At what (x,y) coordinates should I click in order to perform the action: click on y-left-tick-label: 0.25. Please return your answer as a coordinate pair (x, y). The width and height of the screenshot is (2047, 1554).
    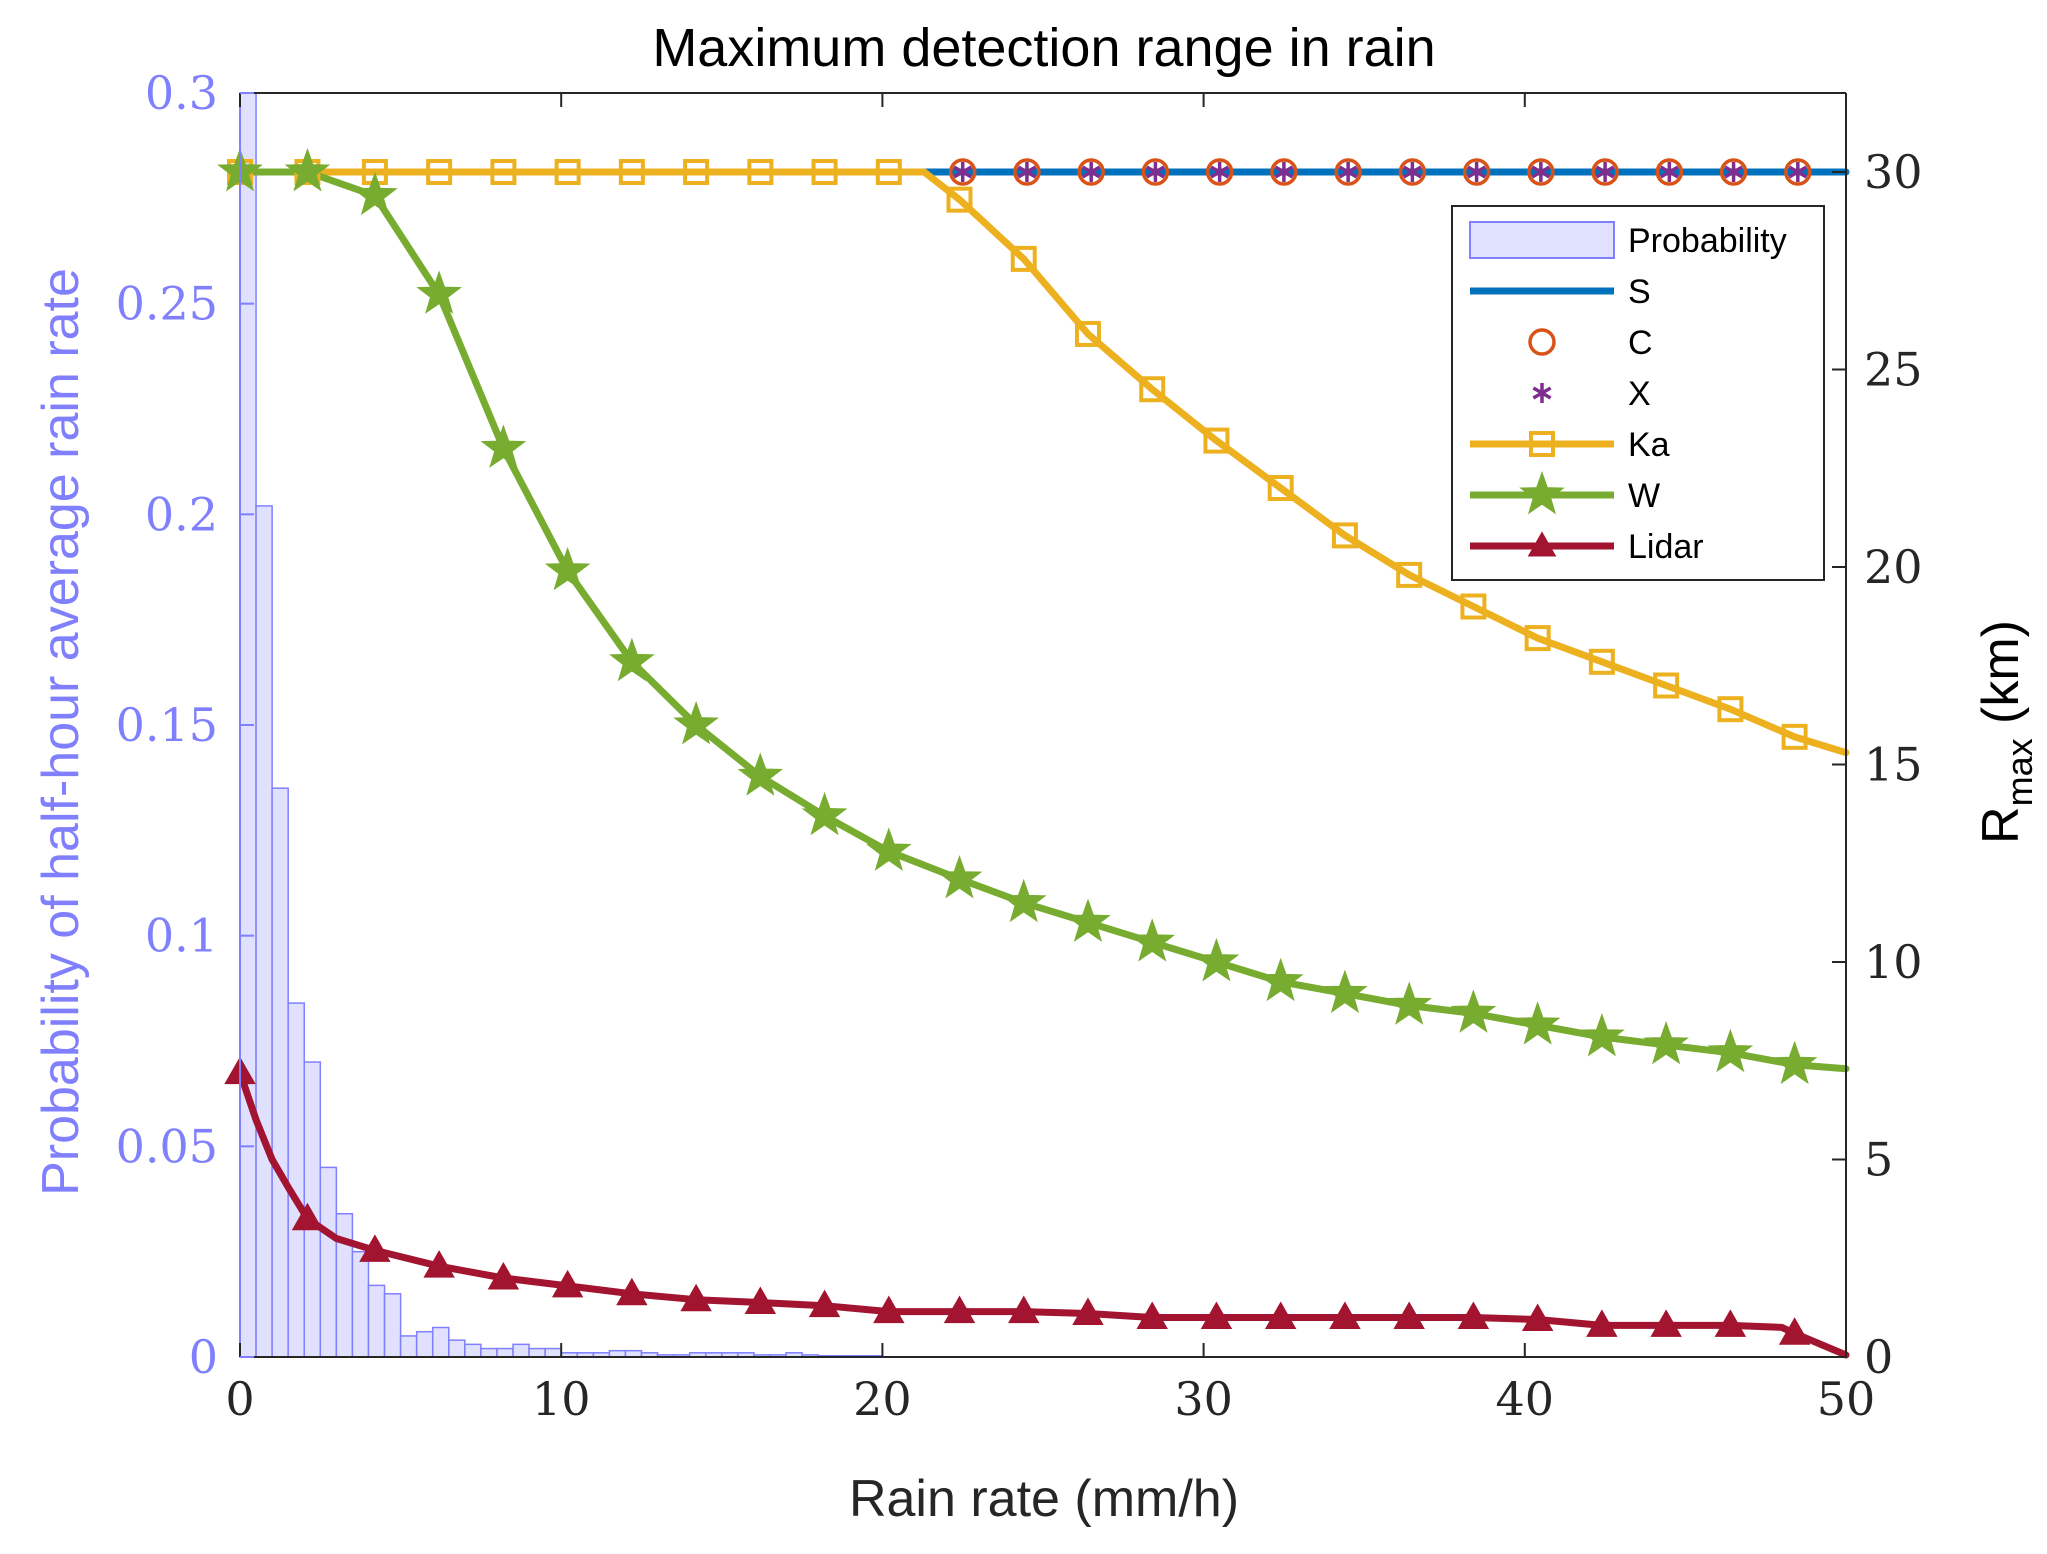
    Looking at the image, I should click on (167, 304).